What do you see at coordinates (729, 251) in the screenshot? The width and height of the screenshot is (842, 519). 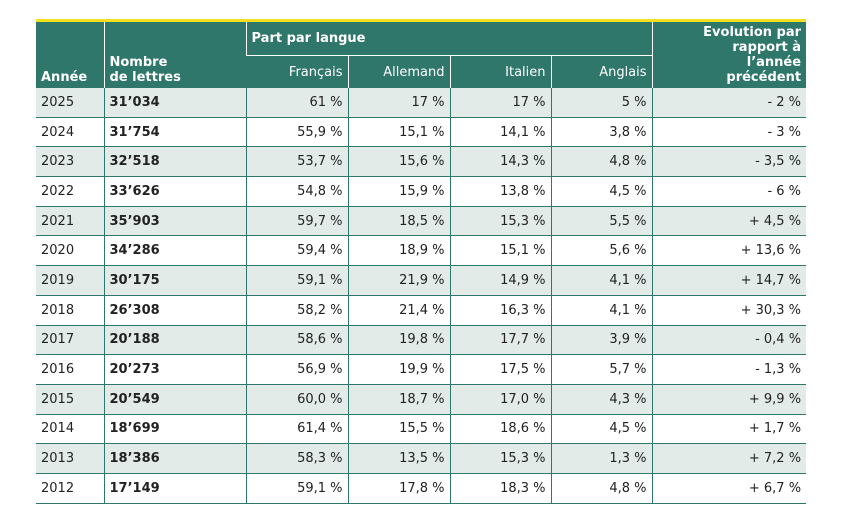 I see `table-cell: + 13,6 %` at bounding box center [729, 251].